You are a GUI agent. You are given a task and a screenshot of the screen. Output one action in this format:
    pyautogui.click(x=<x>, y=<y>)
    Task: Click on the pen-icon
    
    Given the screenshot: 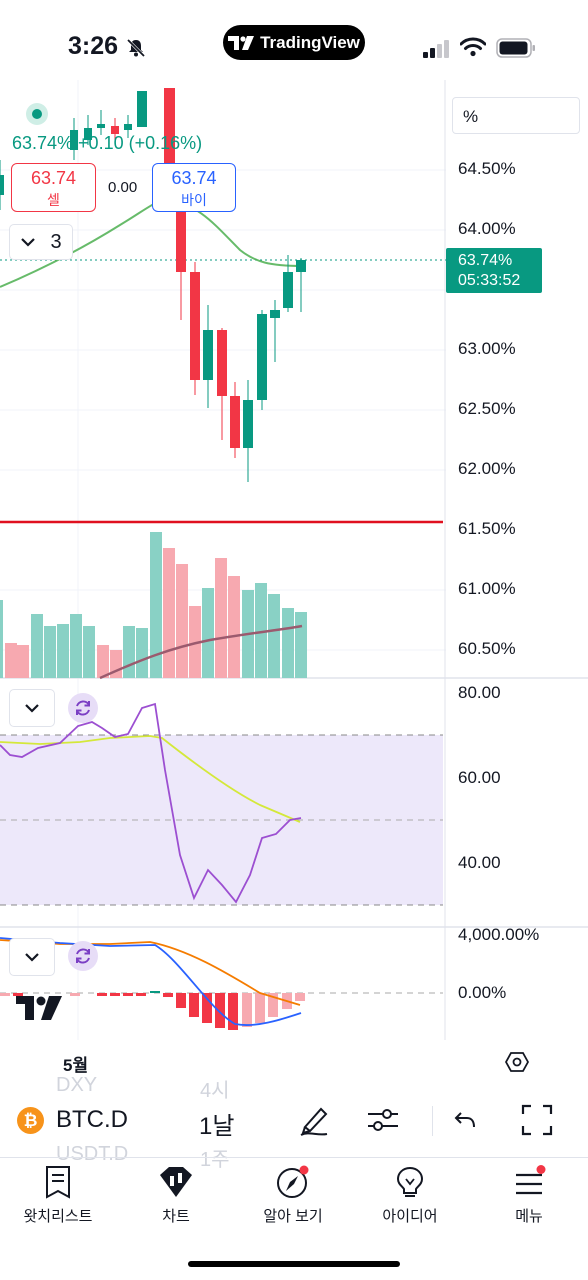 What is the action you would take?
    pyautogui.click(x=314, y=1120)
    